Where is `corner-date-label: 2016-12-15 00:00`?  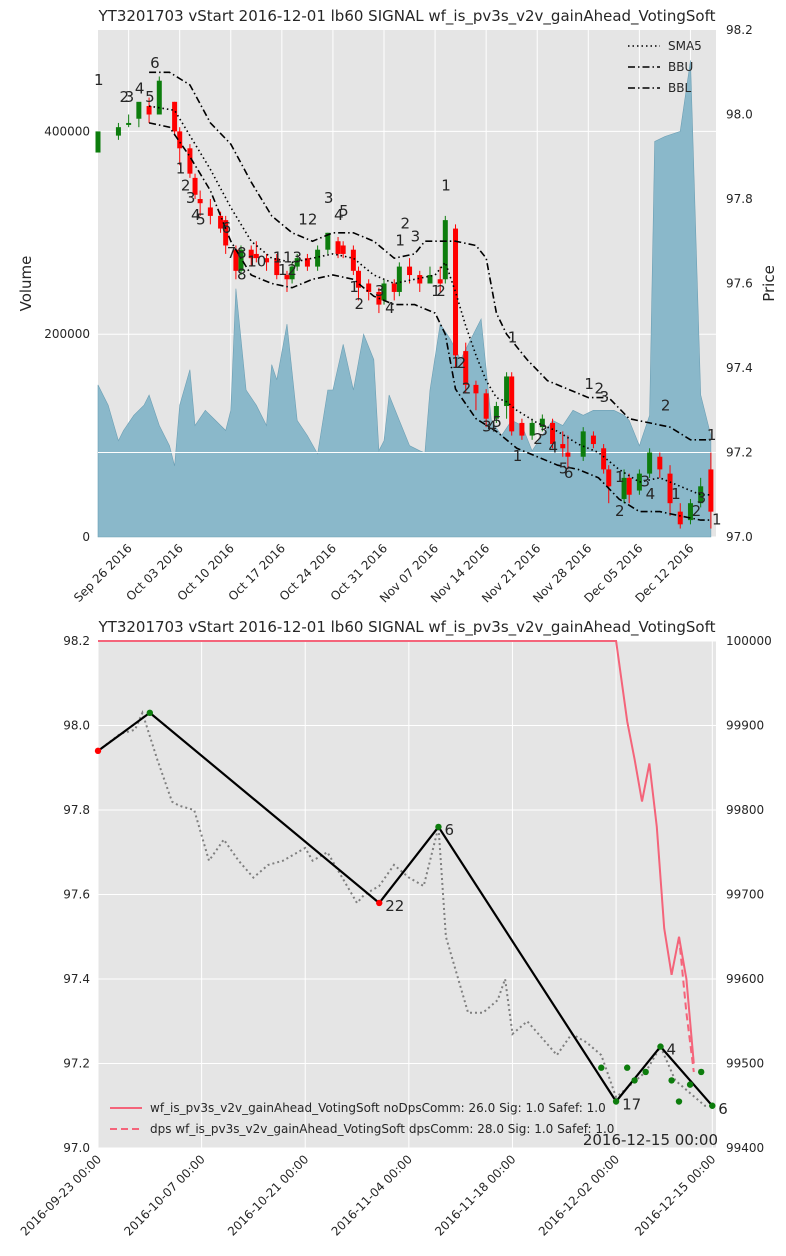 corner-date-label: 2016-12-15 00:00 is located at coordinates (650, 1140).